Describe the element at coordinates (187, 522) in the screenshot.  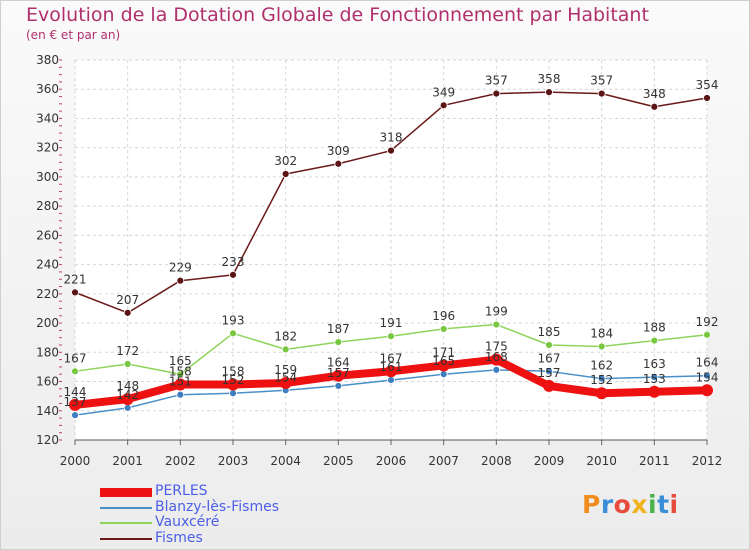
I see `legend-label: Vauxcéré` at that location.